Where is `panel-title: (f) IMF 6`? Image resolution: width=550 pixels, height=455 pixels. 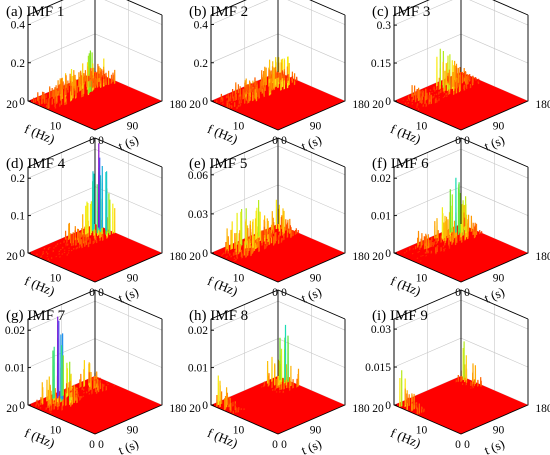 panel-title: (f) IMF 6 is located at coordinates (400, 164).